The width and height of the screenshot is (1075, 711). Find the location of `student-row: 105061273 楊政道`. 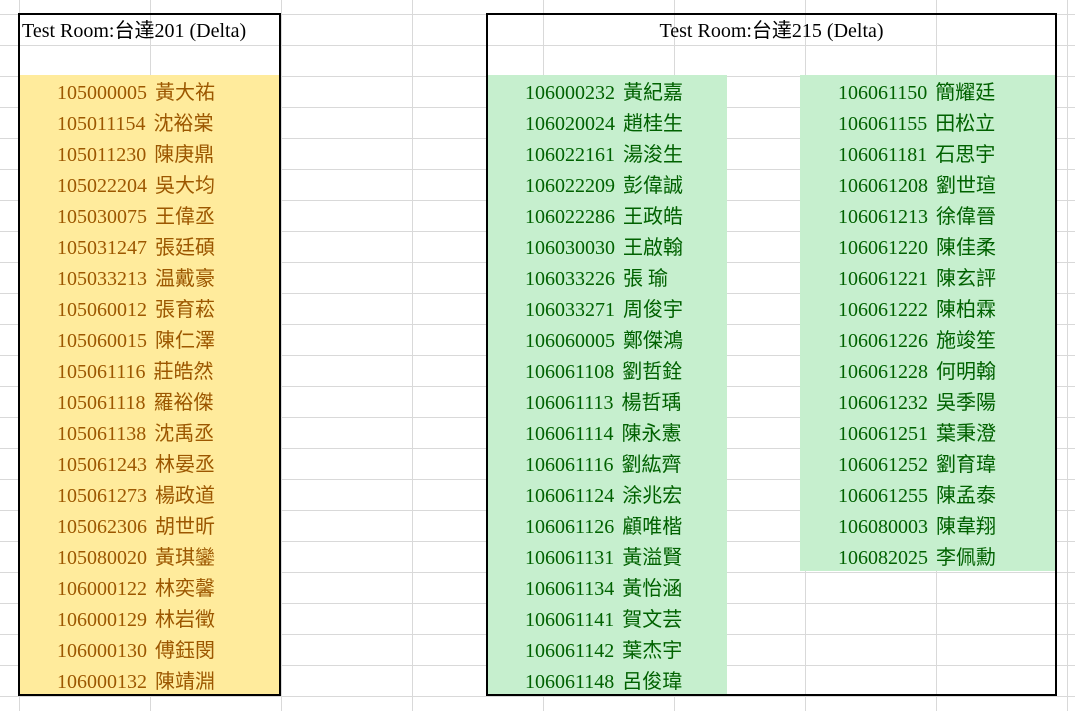

student-row: 105061273 楊政道 is located at coordinates (136, 496).